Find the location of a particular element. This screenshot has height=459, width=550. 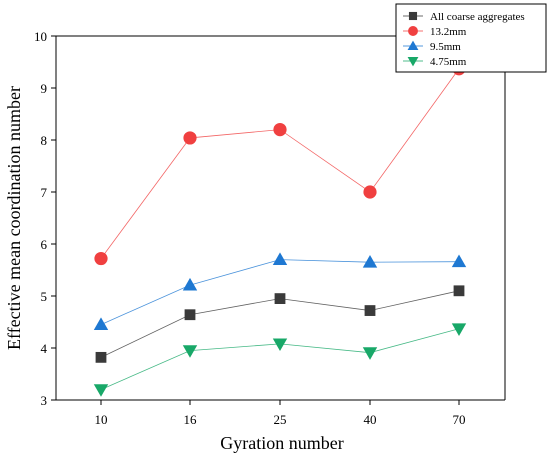

y-tick-label: 8 is located at coordinates (44, 140).